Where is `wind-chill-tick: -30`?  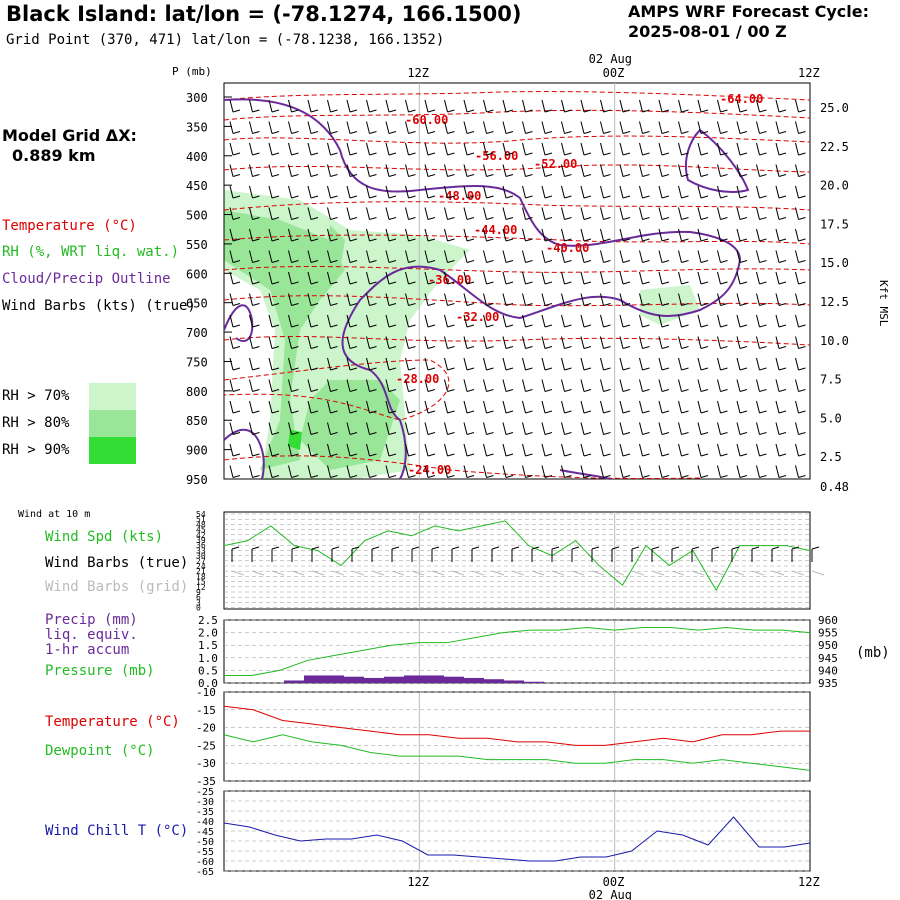 wind-chill-tick: -30 is located at coordinates (205, 802).